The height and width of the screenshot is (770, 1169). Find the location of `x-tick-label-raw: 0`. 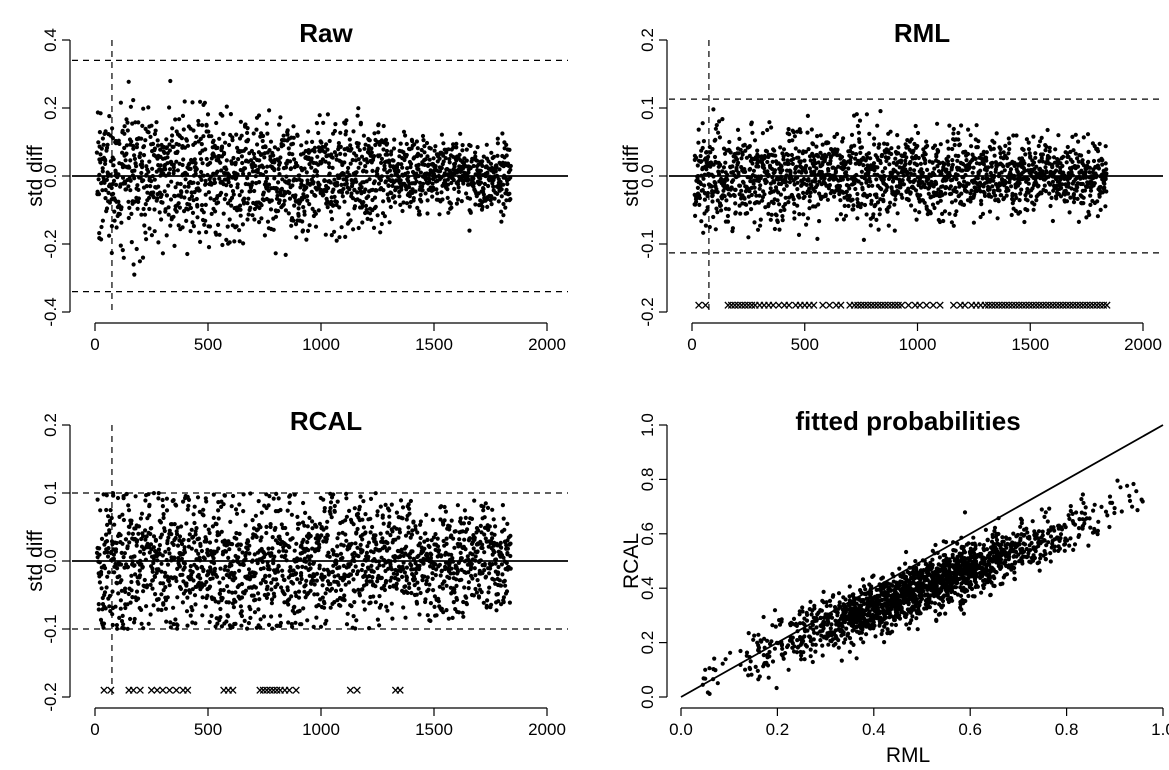

x-tick-label-raw: 0 is located at coordinates (94, 344).